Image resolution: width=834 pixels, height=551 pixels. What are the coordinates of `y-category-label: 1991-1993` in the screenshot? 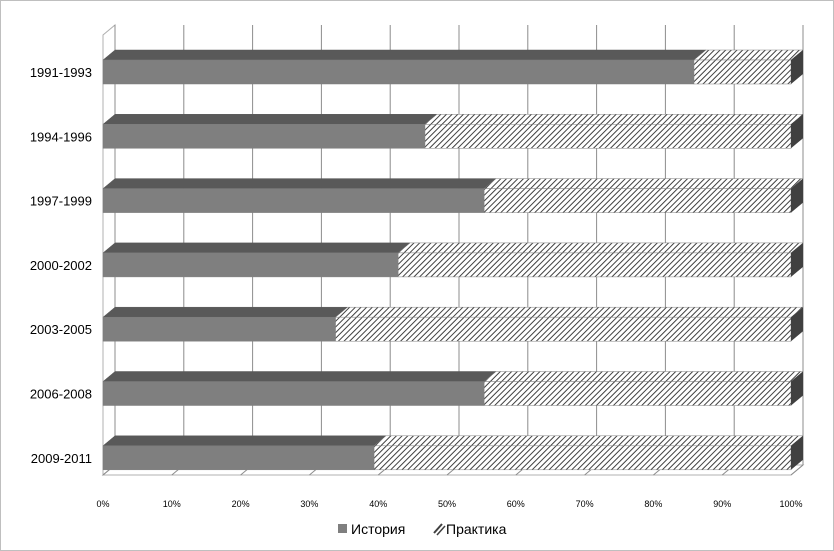 It's located at (61, 72).